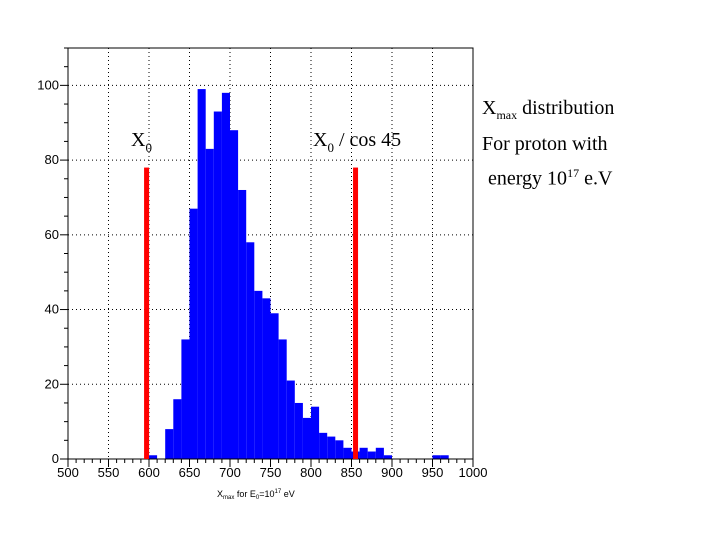 The image size is (720, 540). I want to click on x-tick-label: 600, so click(149, 472).